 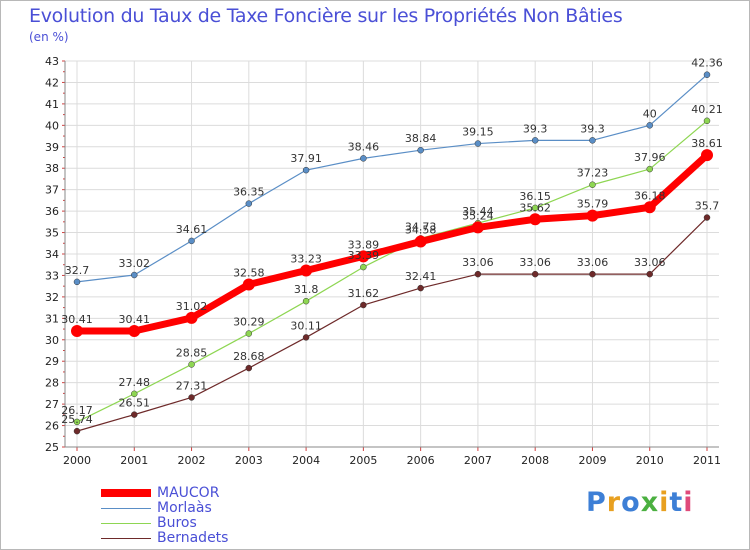 What do you see at coordinates (52, 297) in the screenshot?
I see `y-tick-label: 32` at bounding box center [52, 297].